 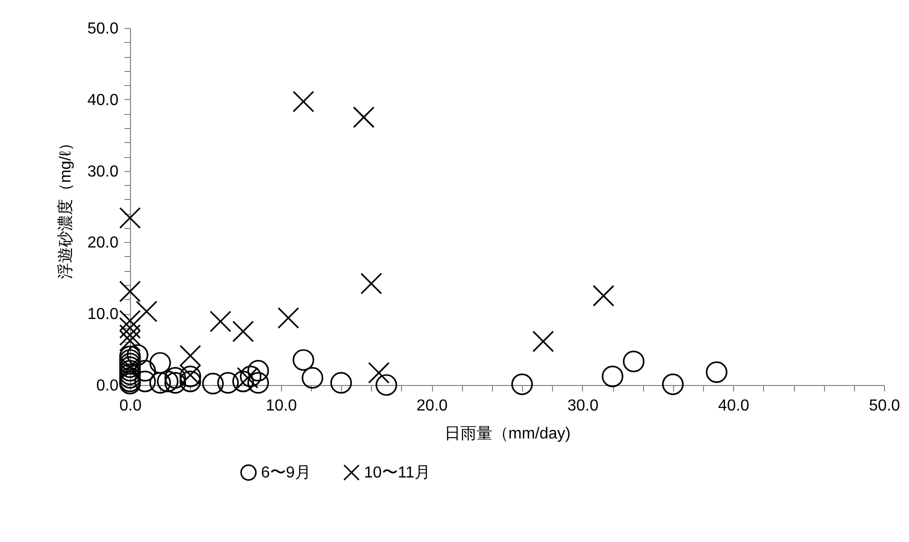 I want to click on y-tick-label: 30.0, so click(x=103, y=171).